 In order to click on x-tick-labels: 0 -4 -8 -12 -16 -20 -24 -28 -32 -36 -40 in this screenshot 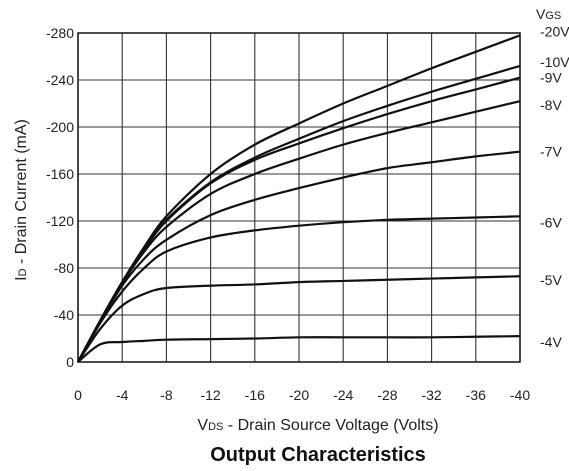, I will do `click(302, 395)`.